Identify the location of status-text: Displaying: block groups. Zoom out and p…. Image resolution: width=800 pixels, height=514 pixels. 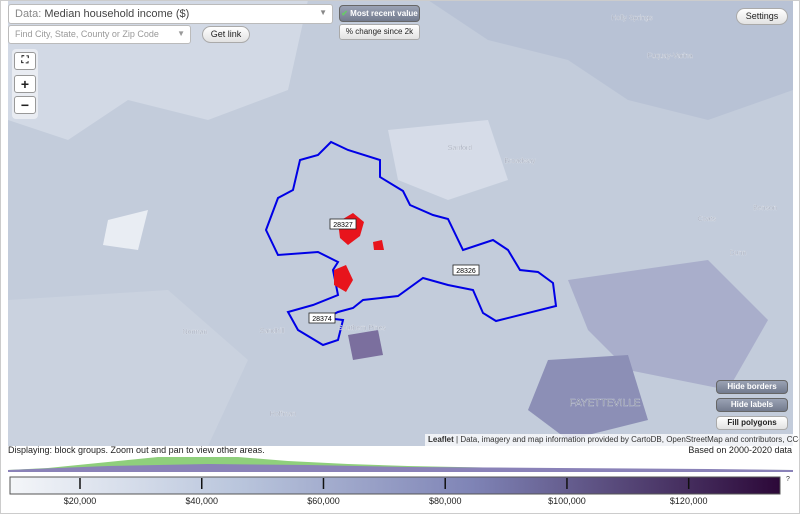
(136, 450).